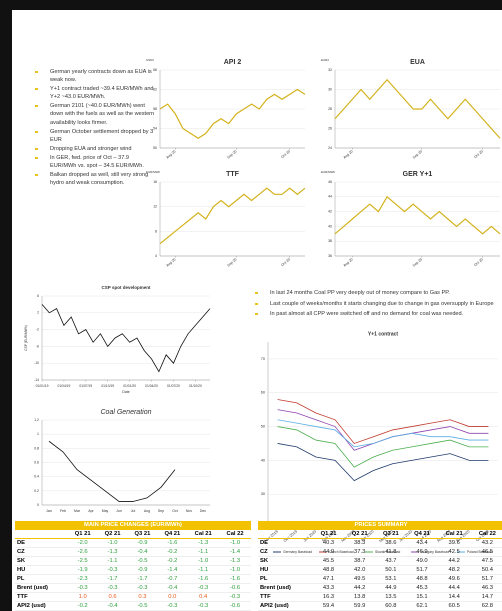  I want to click on cell: 44.0, so click(328, 552).